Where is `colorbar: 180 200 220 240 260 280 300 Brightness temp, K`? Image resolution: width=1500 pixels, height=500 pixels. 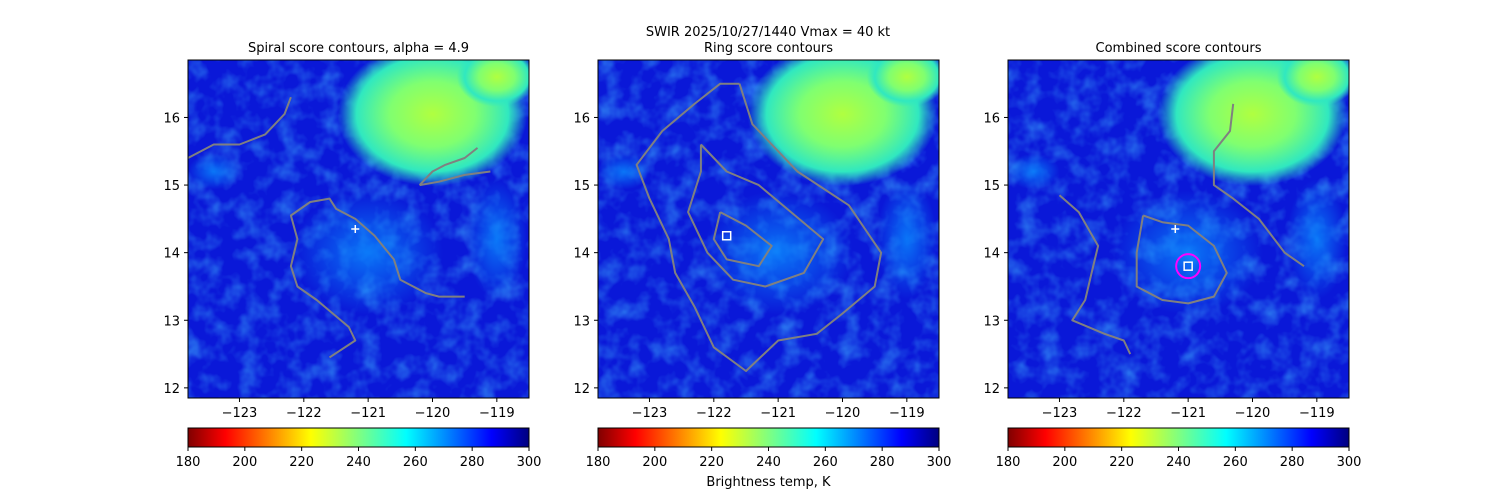 colorbar: 180 200 220 240 260 280 300 Brightness temp, K is located at coordinates (769, 458).